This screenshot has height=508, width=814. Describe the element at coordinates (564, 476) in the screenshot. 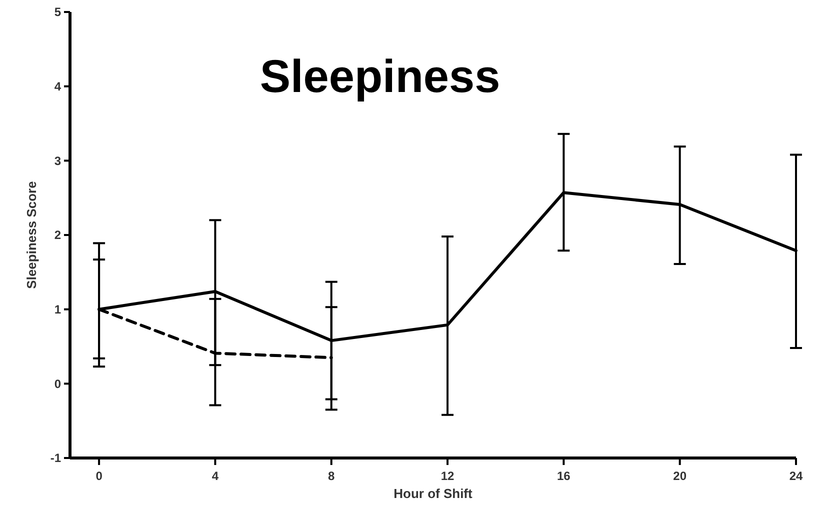

I see `x-tick-label: 16` at that location.